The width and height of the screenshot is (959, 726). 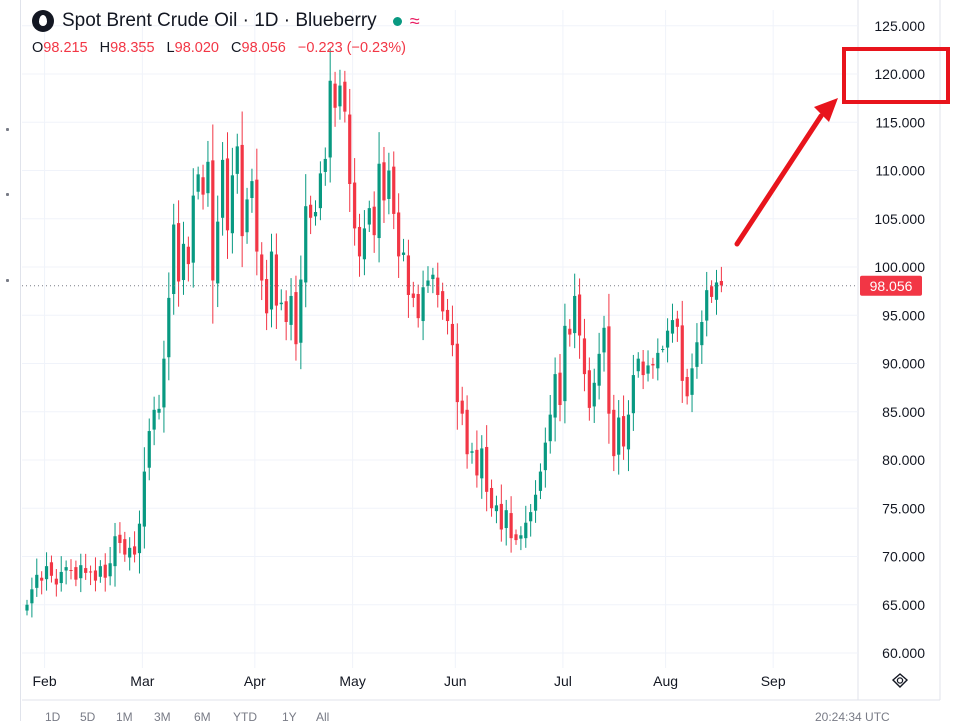 I want to click on x-tick-label: Mar, so click(x=142, y=681).